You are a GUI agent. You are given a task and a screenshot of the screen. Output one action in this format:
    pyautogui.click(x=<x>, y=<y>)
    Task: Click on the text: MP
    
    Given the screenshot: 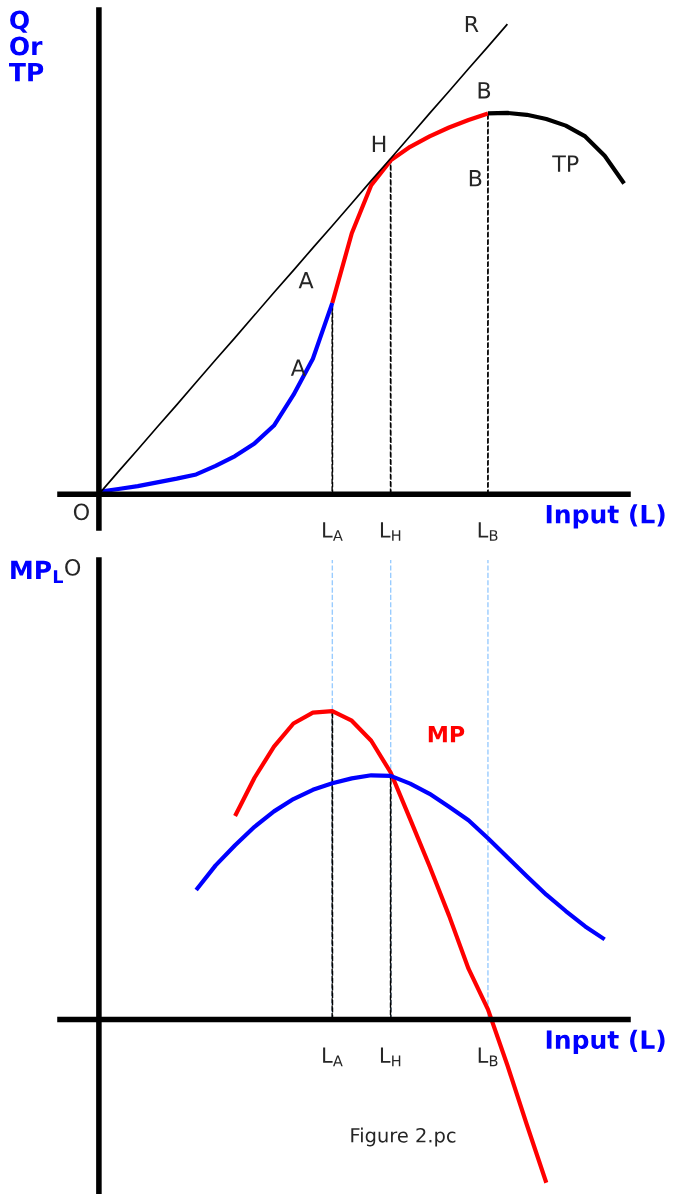 What is the action you would take?
    pyautogui.click(x=446, y=734)
    